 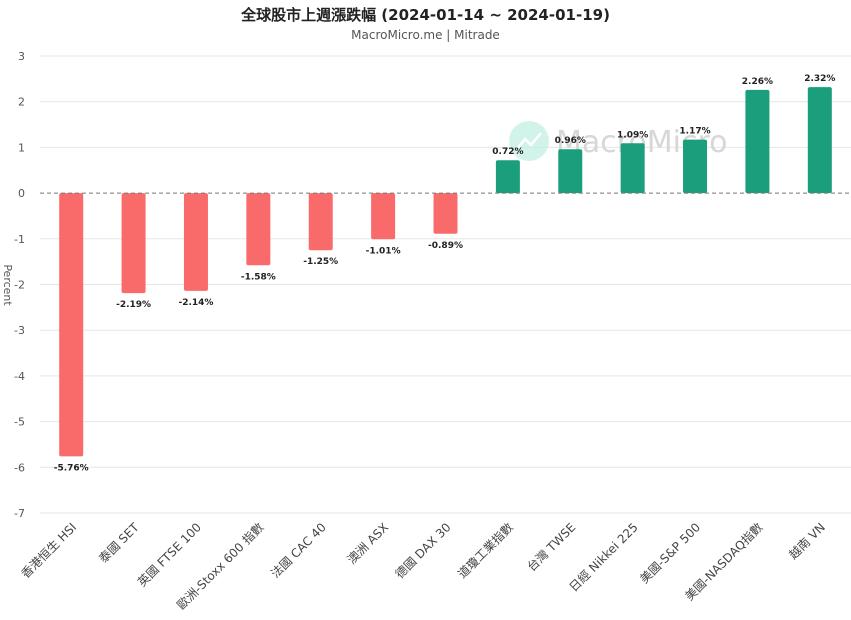 I want to click on x-tick-label: 台灣 TWSE, so click(x=551, y=547).